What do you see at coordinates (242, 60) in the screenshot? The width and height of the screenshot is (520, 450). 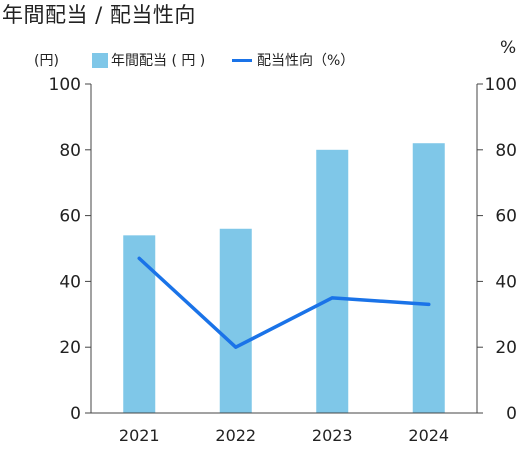 I see `legend-line-swatch` at bounding box center [242, 60].